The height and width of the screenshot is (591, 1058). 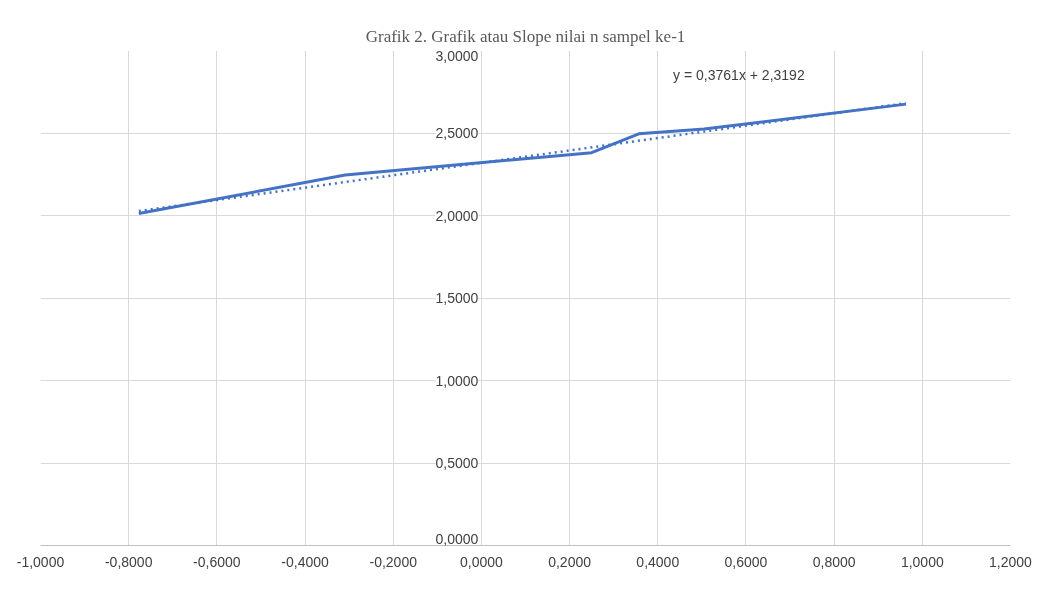 I want to click on x-tick-label: -0,2000, so click(x=393, y=561).